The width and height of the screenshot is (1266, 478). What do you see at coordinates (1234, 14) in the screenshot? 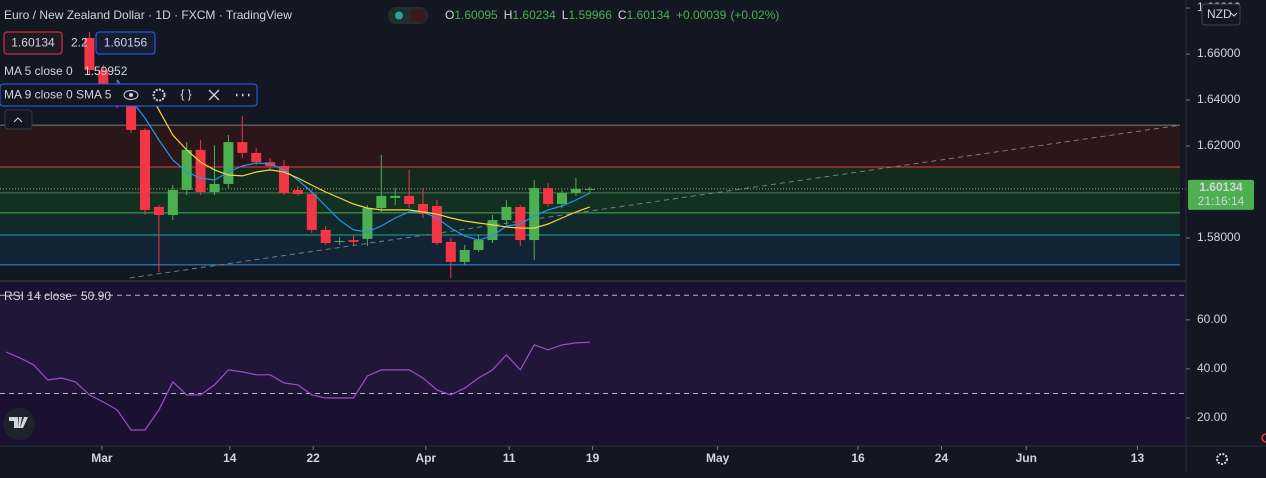
I see `chevron` at bounding box center [1234, 14].